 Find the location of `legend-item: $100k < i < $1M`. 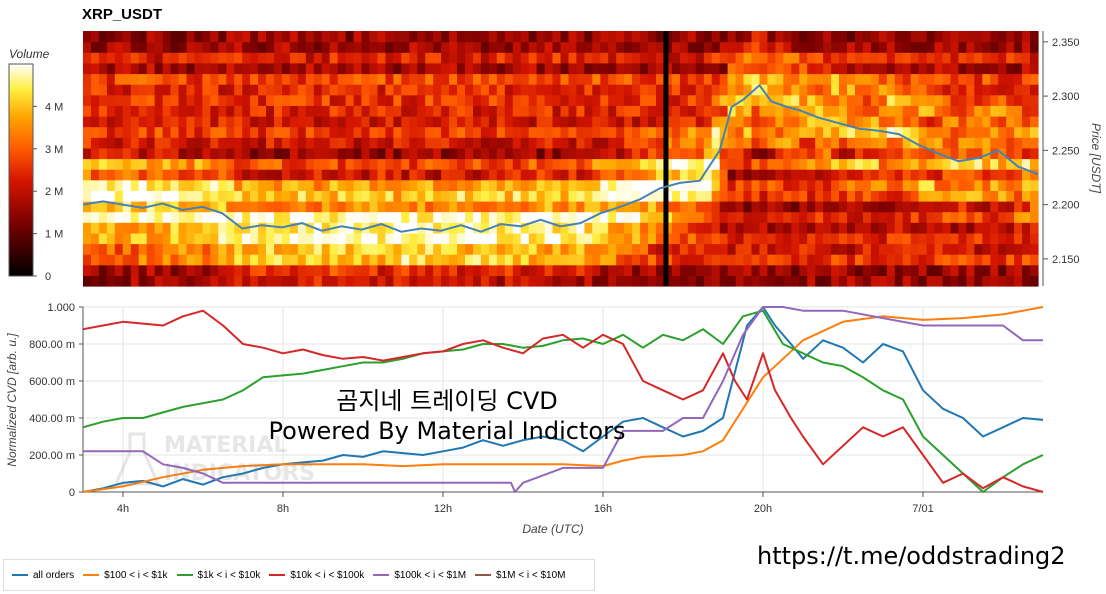

legend-item: $100k < i < $1M is located at coordinates (419, 575).